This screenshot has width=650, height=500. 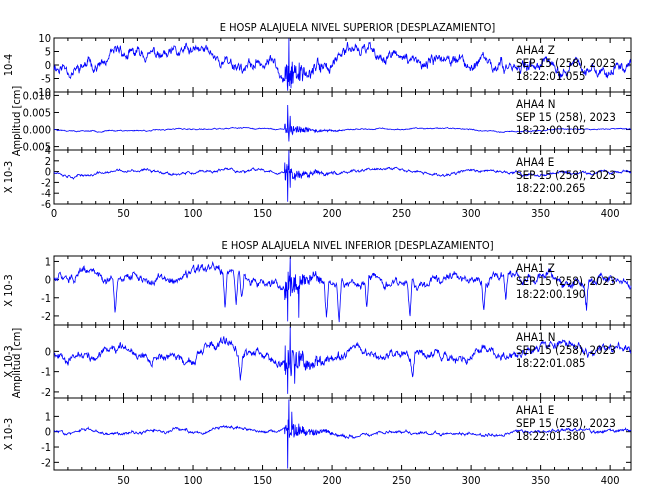 What do you see at coordinates (48, 150) in the screenshot?
I see `y-tick-label: 4` at bounding box center [48, 150].